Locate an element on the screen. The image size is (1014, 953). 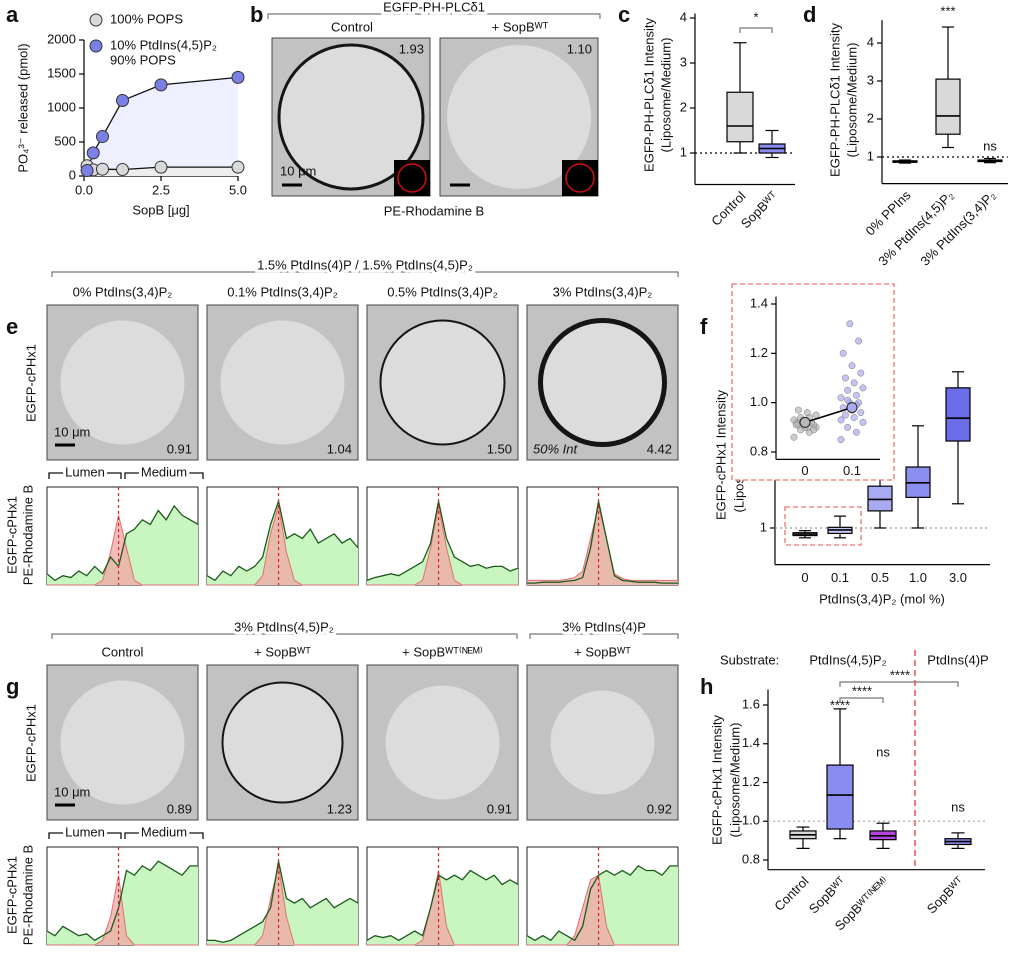
panel-letter: a is located at coordinates (12, 14).